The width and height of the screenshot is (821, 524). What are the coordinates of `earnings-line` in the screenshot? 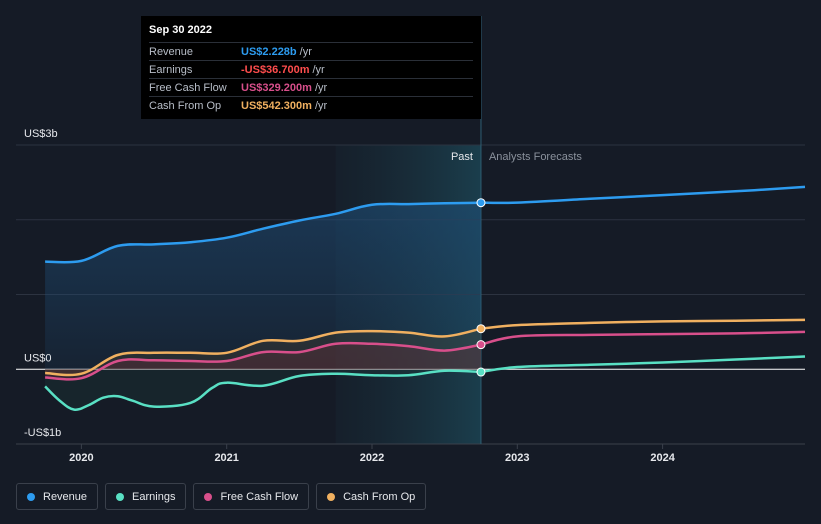 It's located at (263, 390).